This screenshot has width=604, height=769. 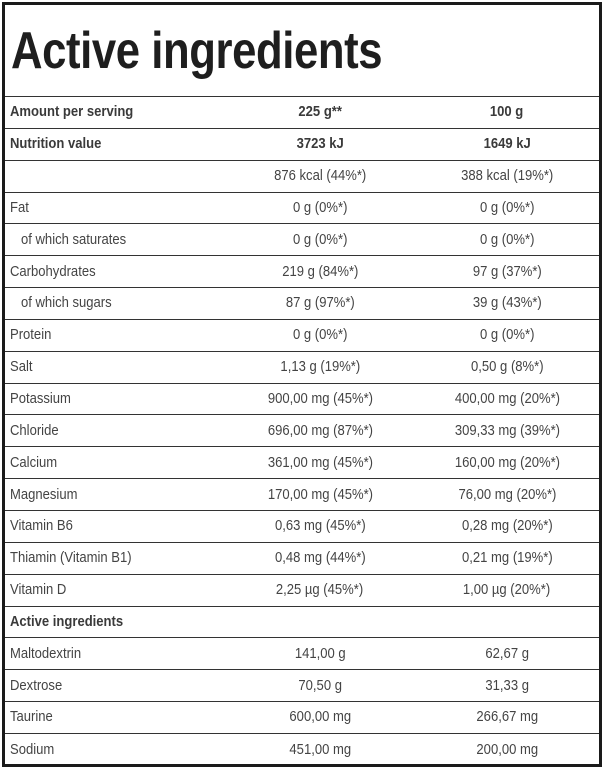 I want to click on value-per-100g: 1,00 µg (20%*), so click(x=507, y=590).